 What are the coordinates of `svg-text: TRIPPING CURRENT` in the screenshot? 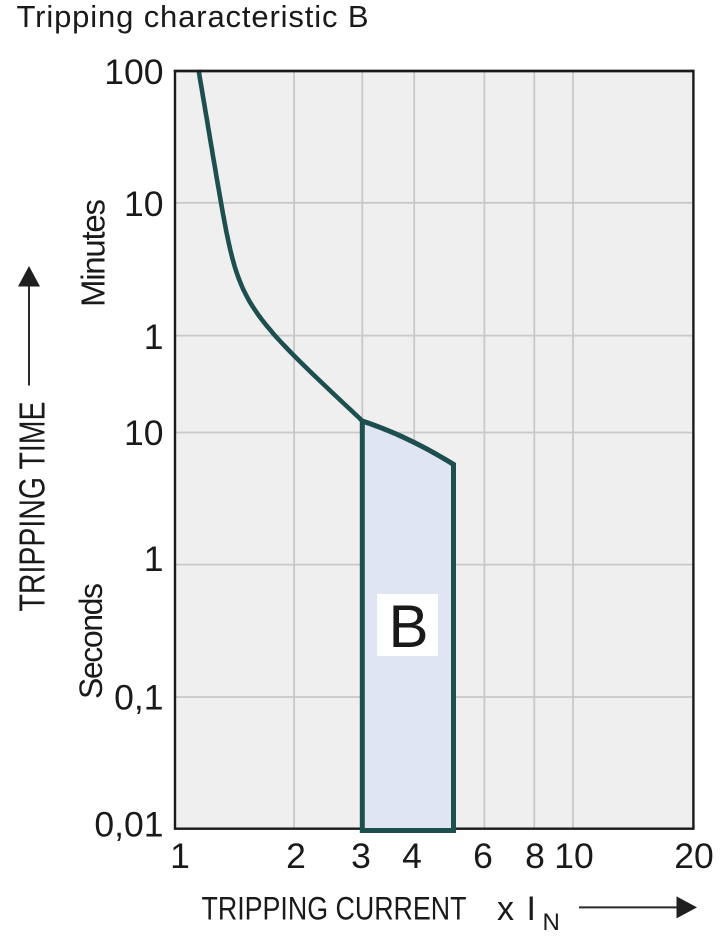 It's located at (334, 909).